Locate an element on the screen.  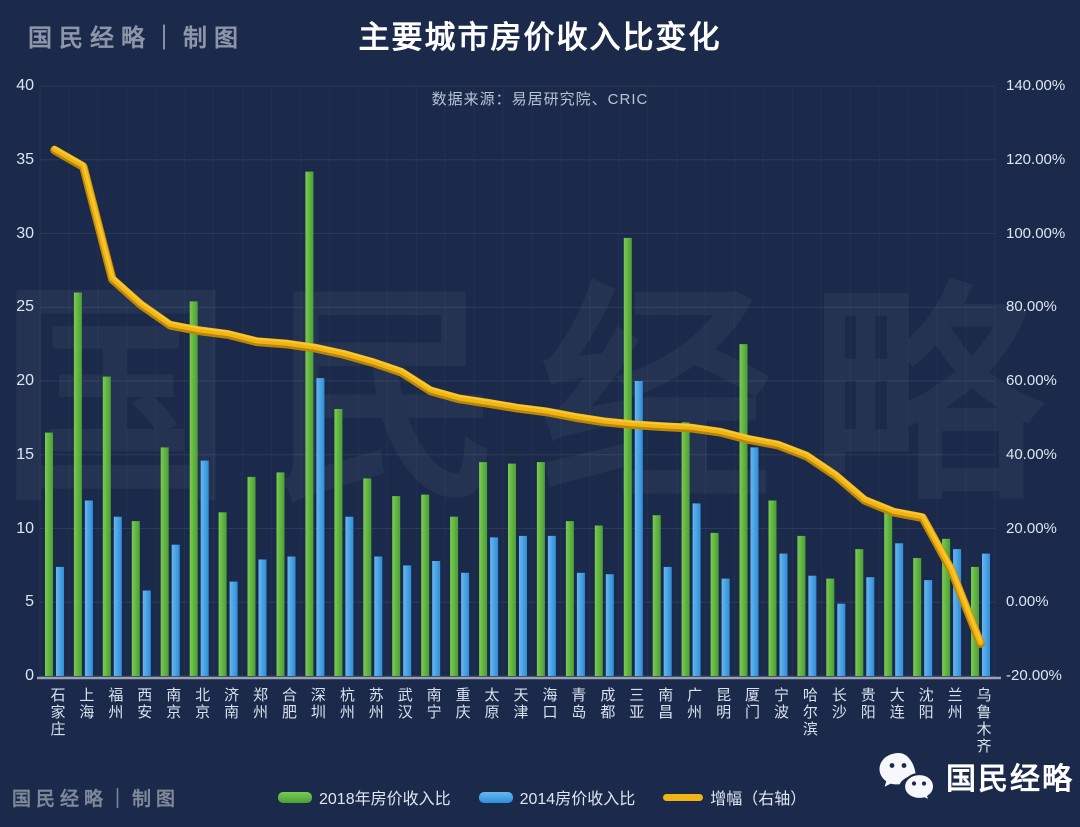
city-label: 南宁 is located at coordinates (433, 704).